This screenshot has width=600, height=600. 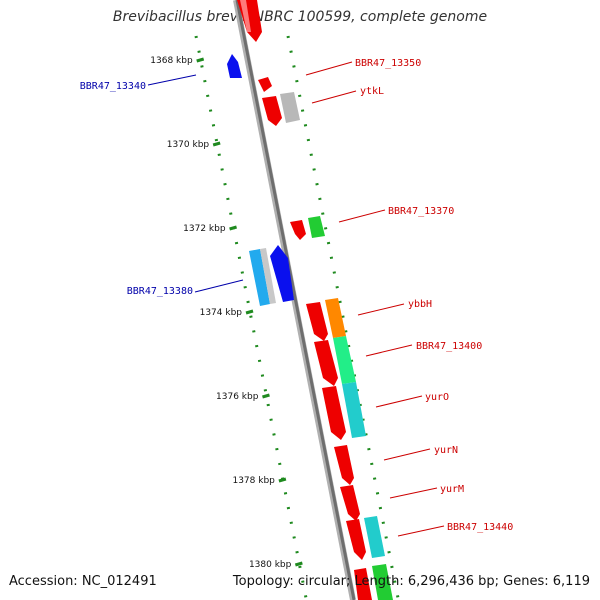 I want to click on gene-label: BBR47_13340, so click(x=113, y=86).